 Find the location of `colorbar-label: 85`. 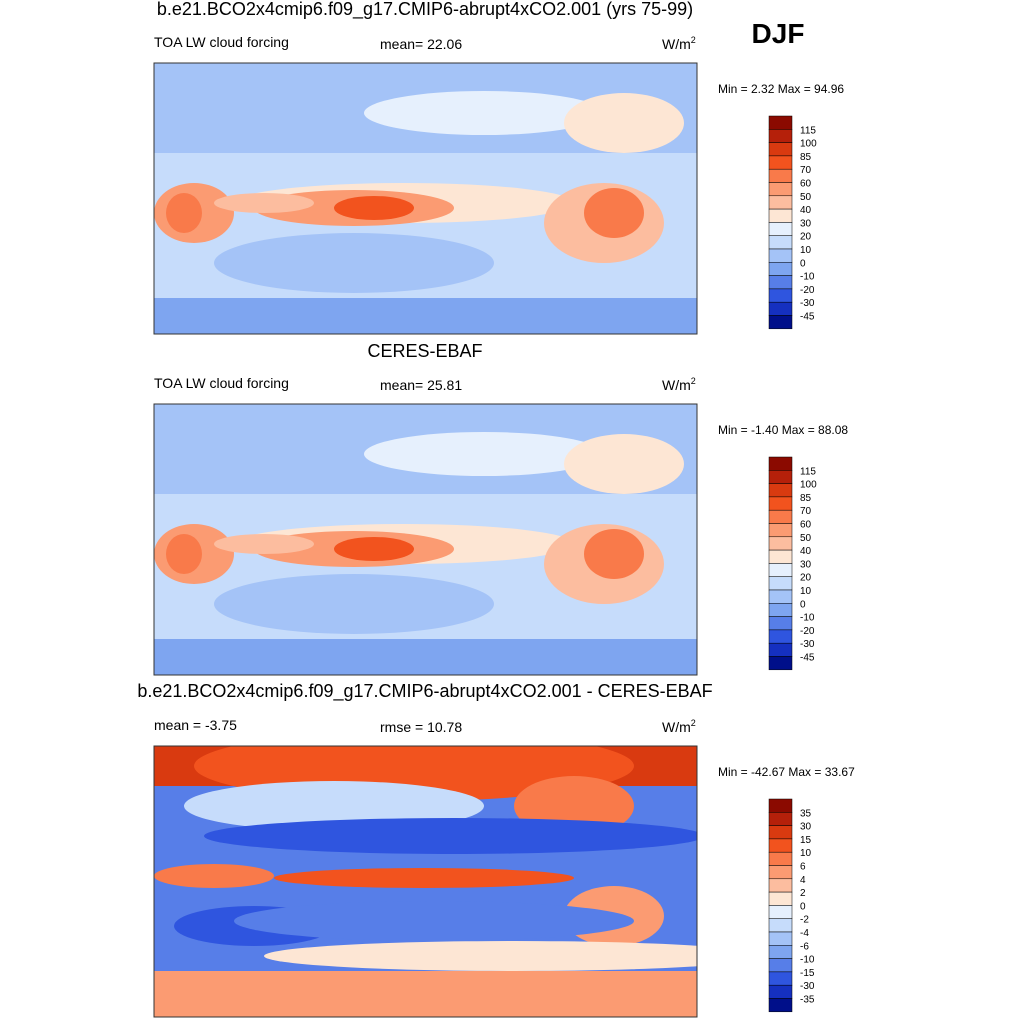

colorbar-label: 85 is located at coordinates (806, 157).